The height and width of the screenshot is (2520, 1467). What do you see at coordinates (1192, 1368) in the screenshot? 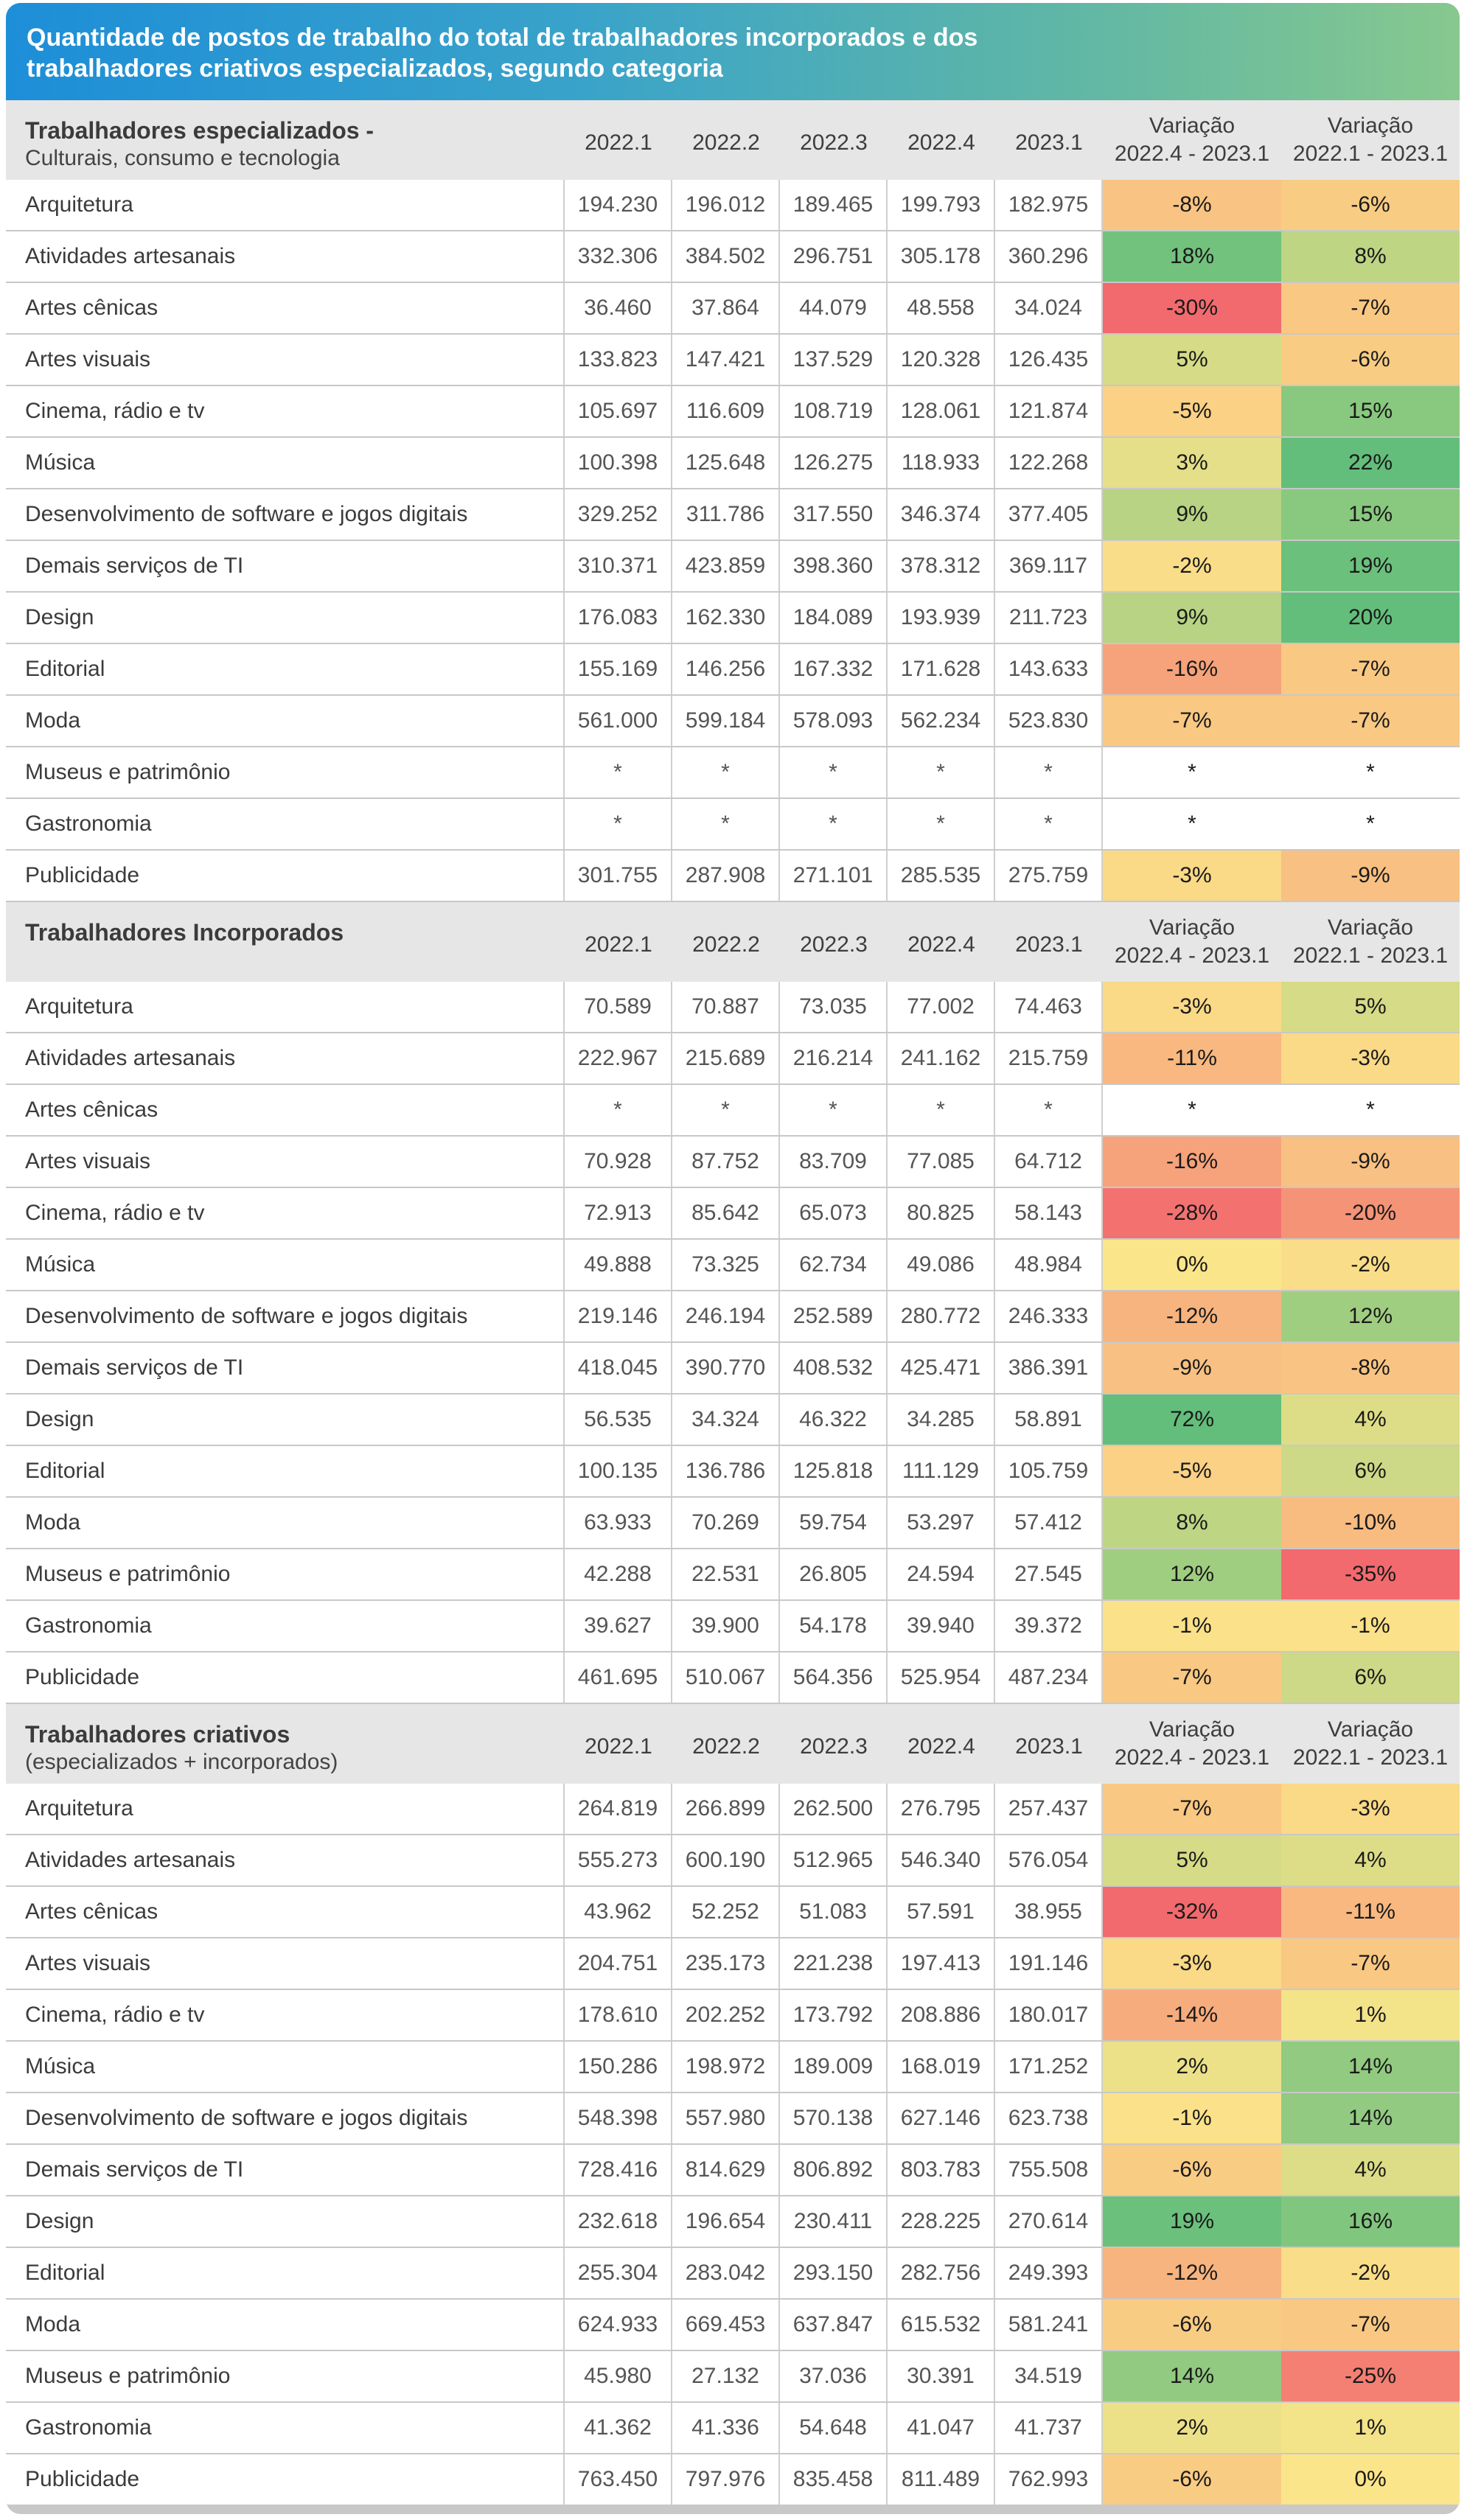
I see `variation-quarter-cell: -9%` at bounding box center [1192, 1368].